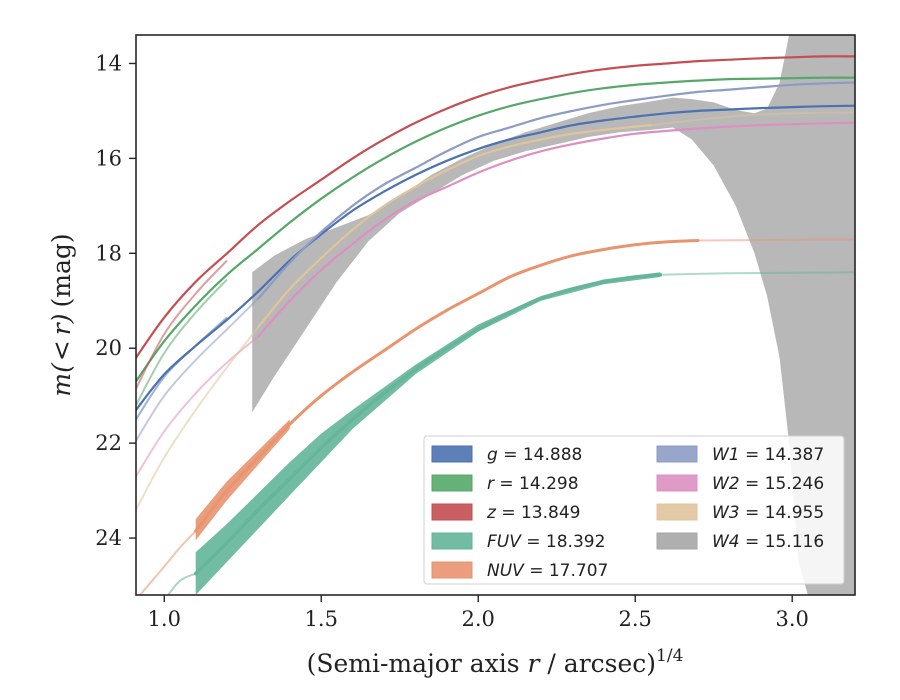 This screenshot has width=900, height=700. What do you see at coordinates (167, 562) in the screenshot?
I see `series-nuv-model-line` at bounding box center [167, 562].